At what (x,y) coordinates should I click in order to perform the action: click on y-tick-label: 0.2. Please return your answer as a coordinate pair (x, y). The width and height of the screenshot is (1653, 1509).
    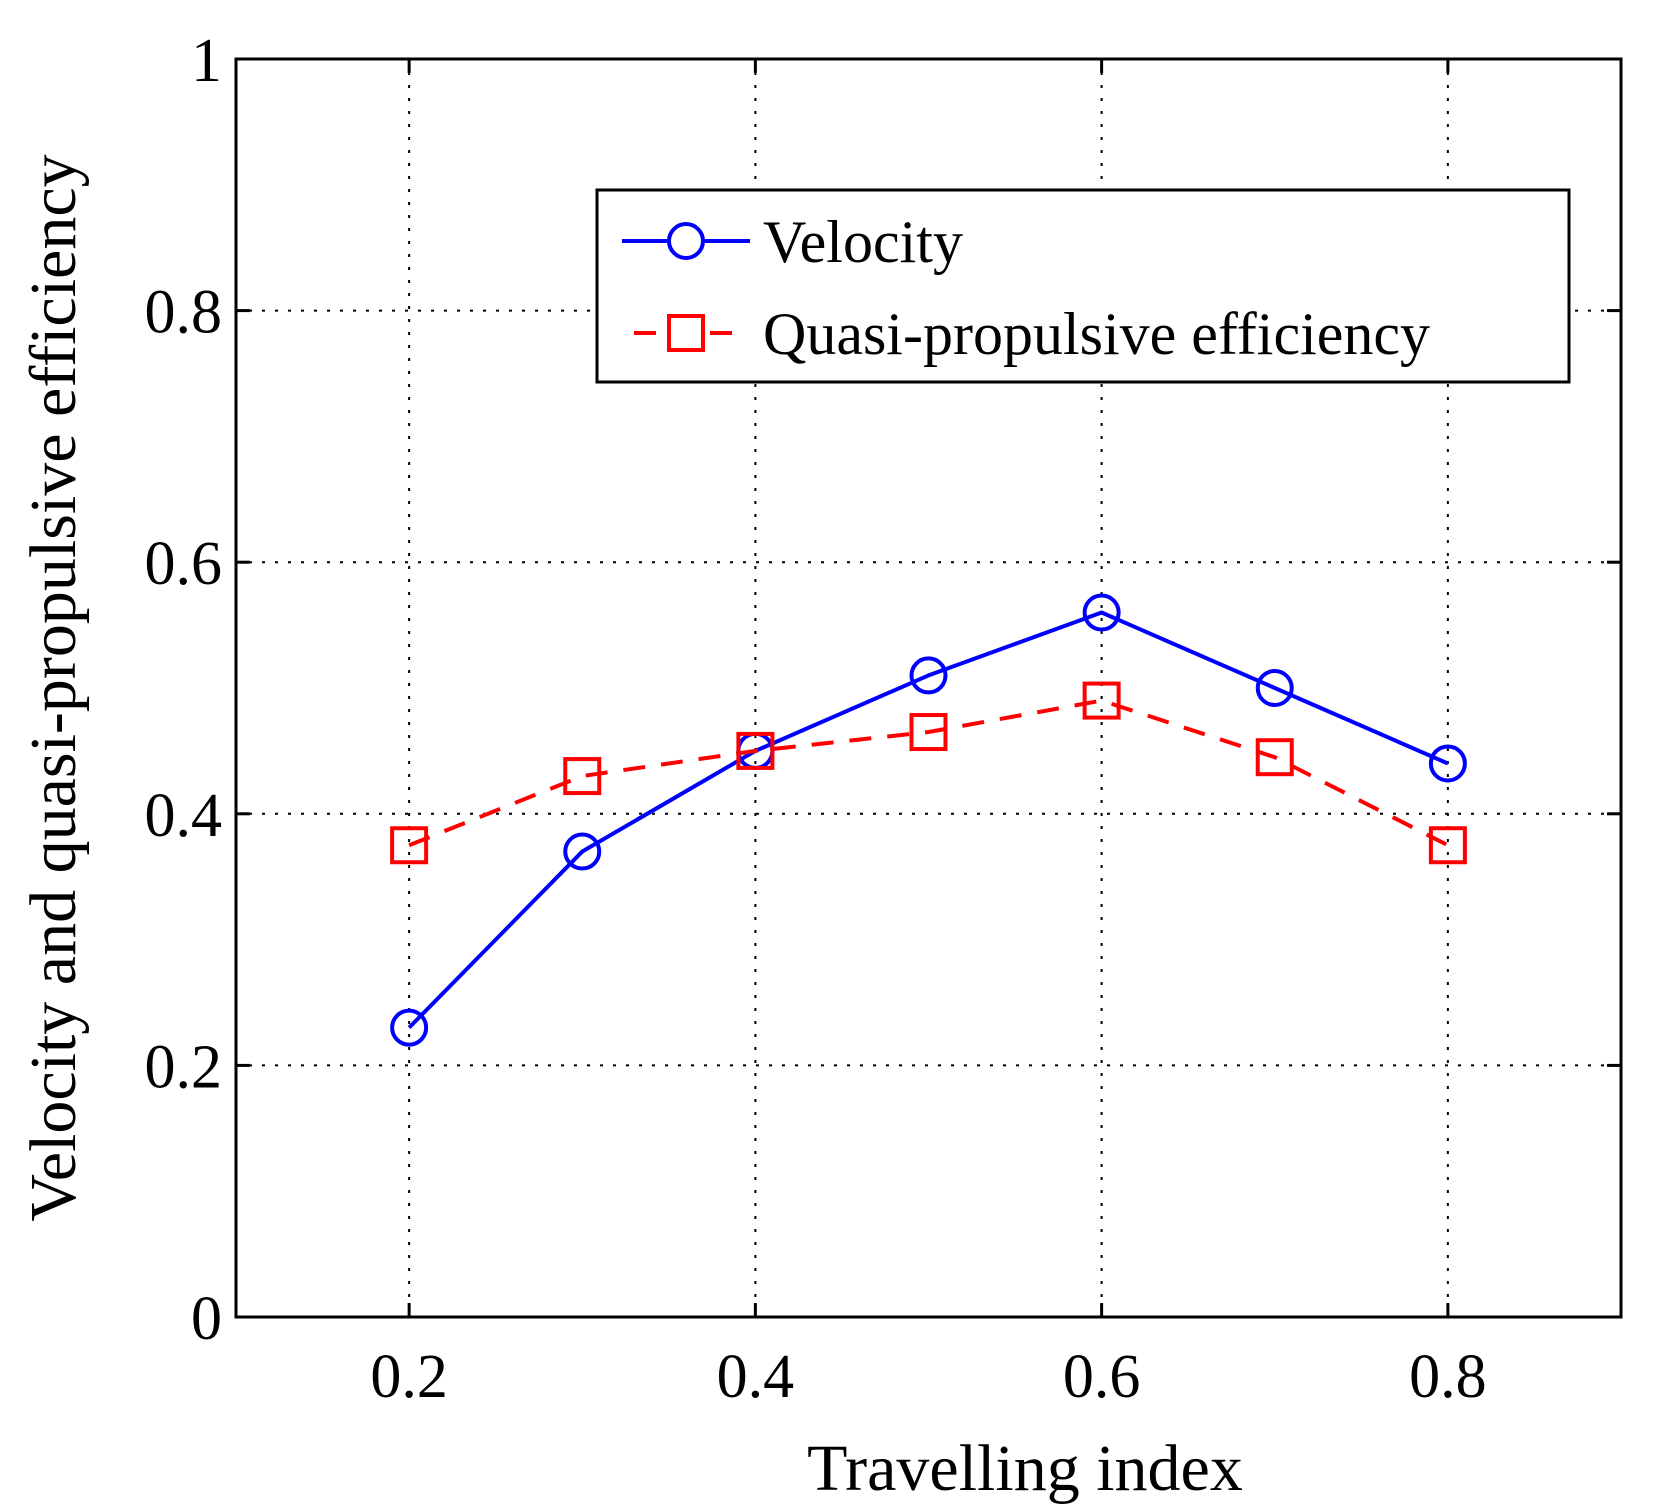
    Looking at the image, I should click on (184, 1067).